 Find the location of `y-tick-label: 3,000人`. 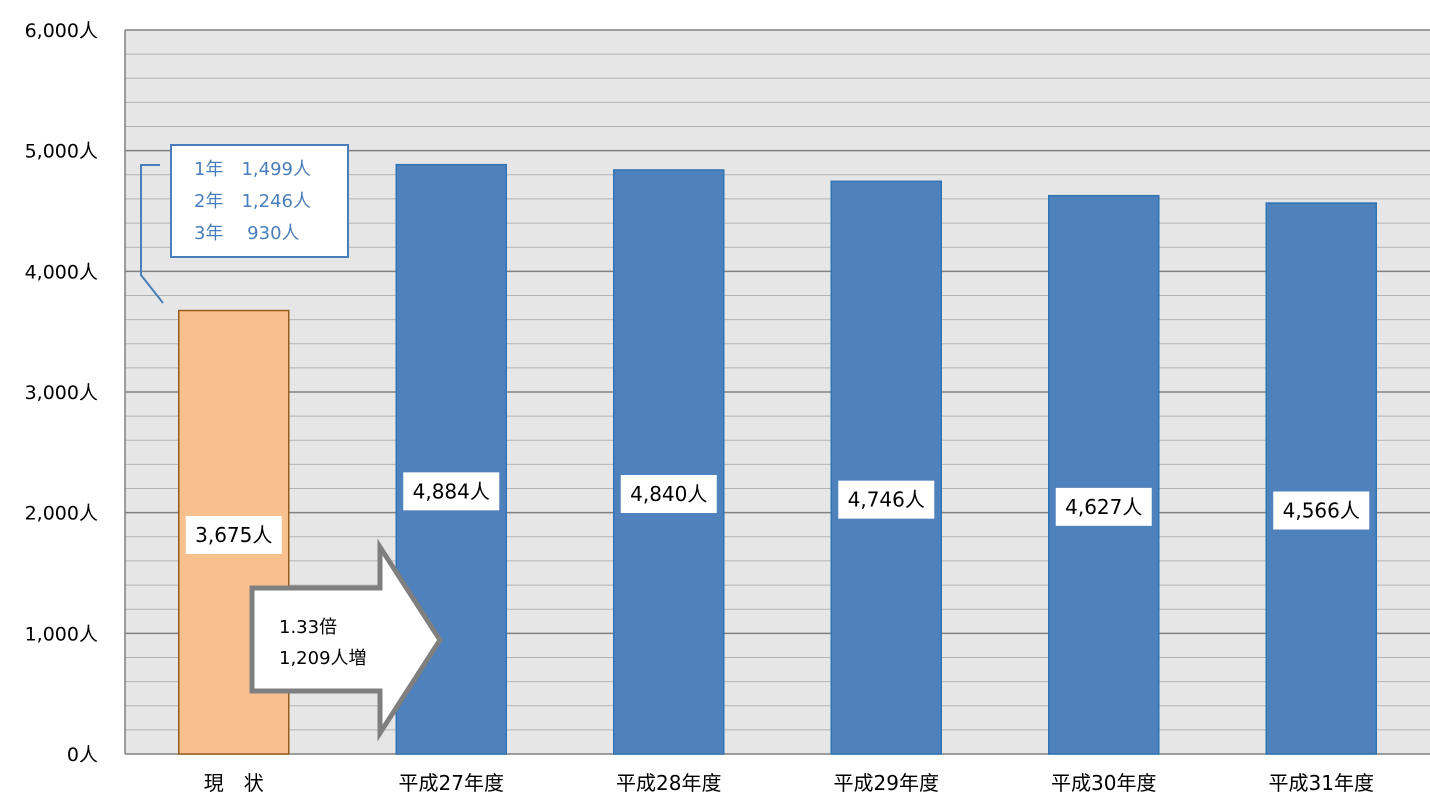

y-tick-label: 3,000人 is located at coordinates (61, 393).